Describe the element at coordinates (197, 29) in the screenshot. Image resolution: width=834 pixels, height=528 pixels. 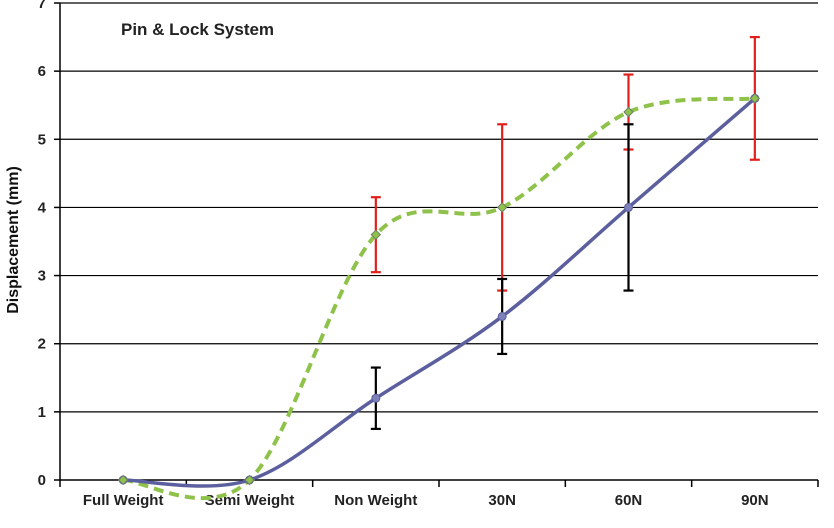
I see `chart-title: Pin & Lock System` at that location.